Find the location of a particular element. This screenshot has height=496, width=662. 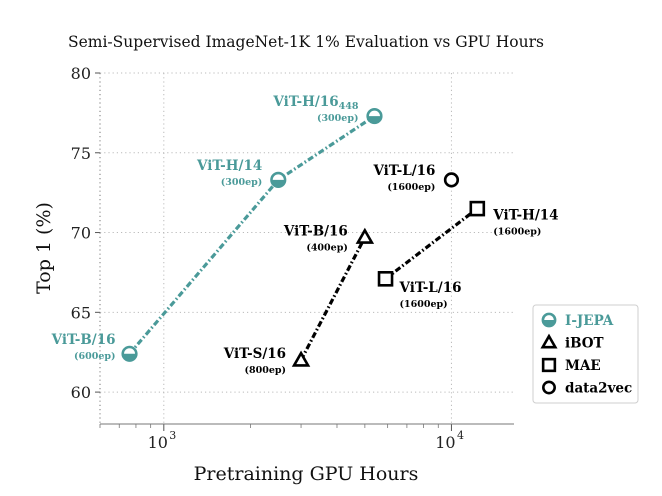

legend-item: I-JEPA is located at coordinates (577, 320).